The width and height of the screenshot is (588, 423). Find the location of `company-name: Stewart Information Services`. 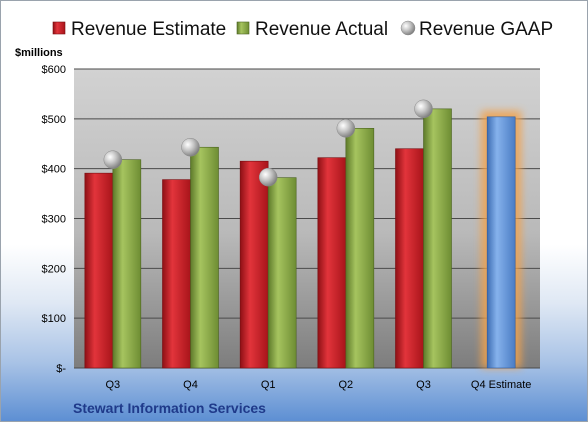

company-name: Stewart Information Services is located at coordinates (169, 408).